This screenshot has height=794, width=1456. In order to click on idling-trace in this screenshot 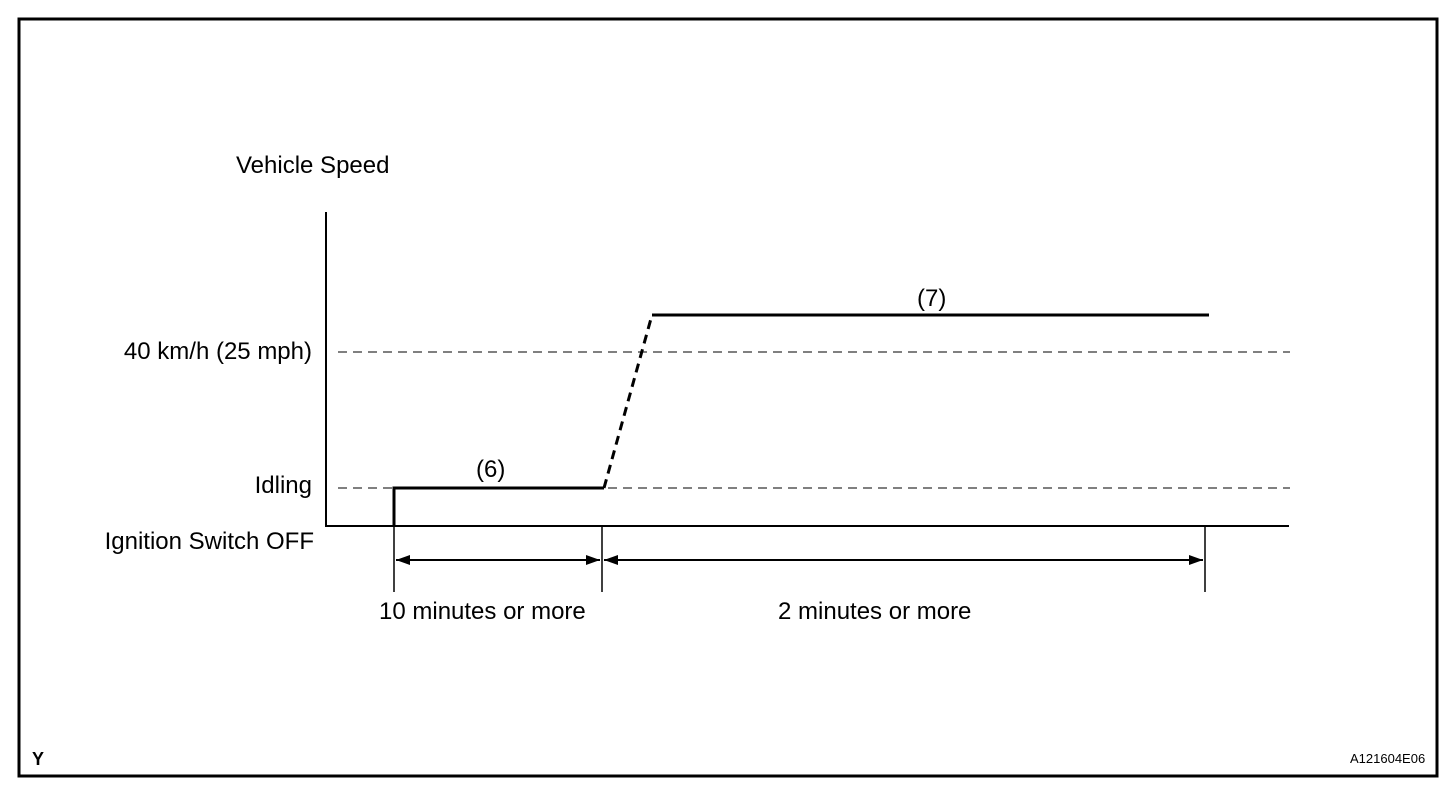, I will do `click(498, 506)`.